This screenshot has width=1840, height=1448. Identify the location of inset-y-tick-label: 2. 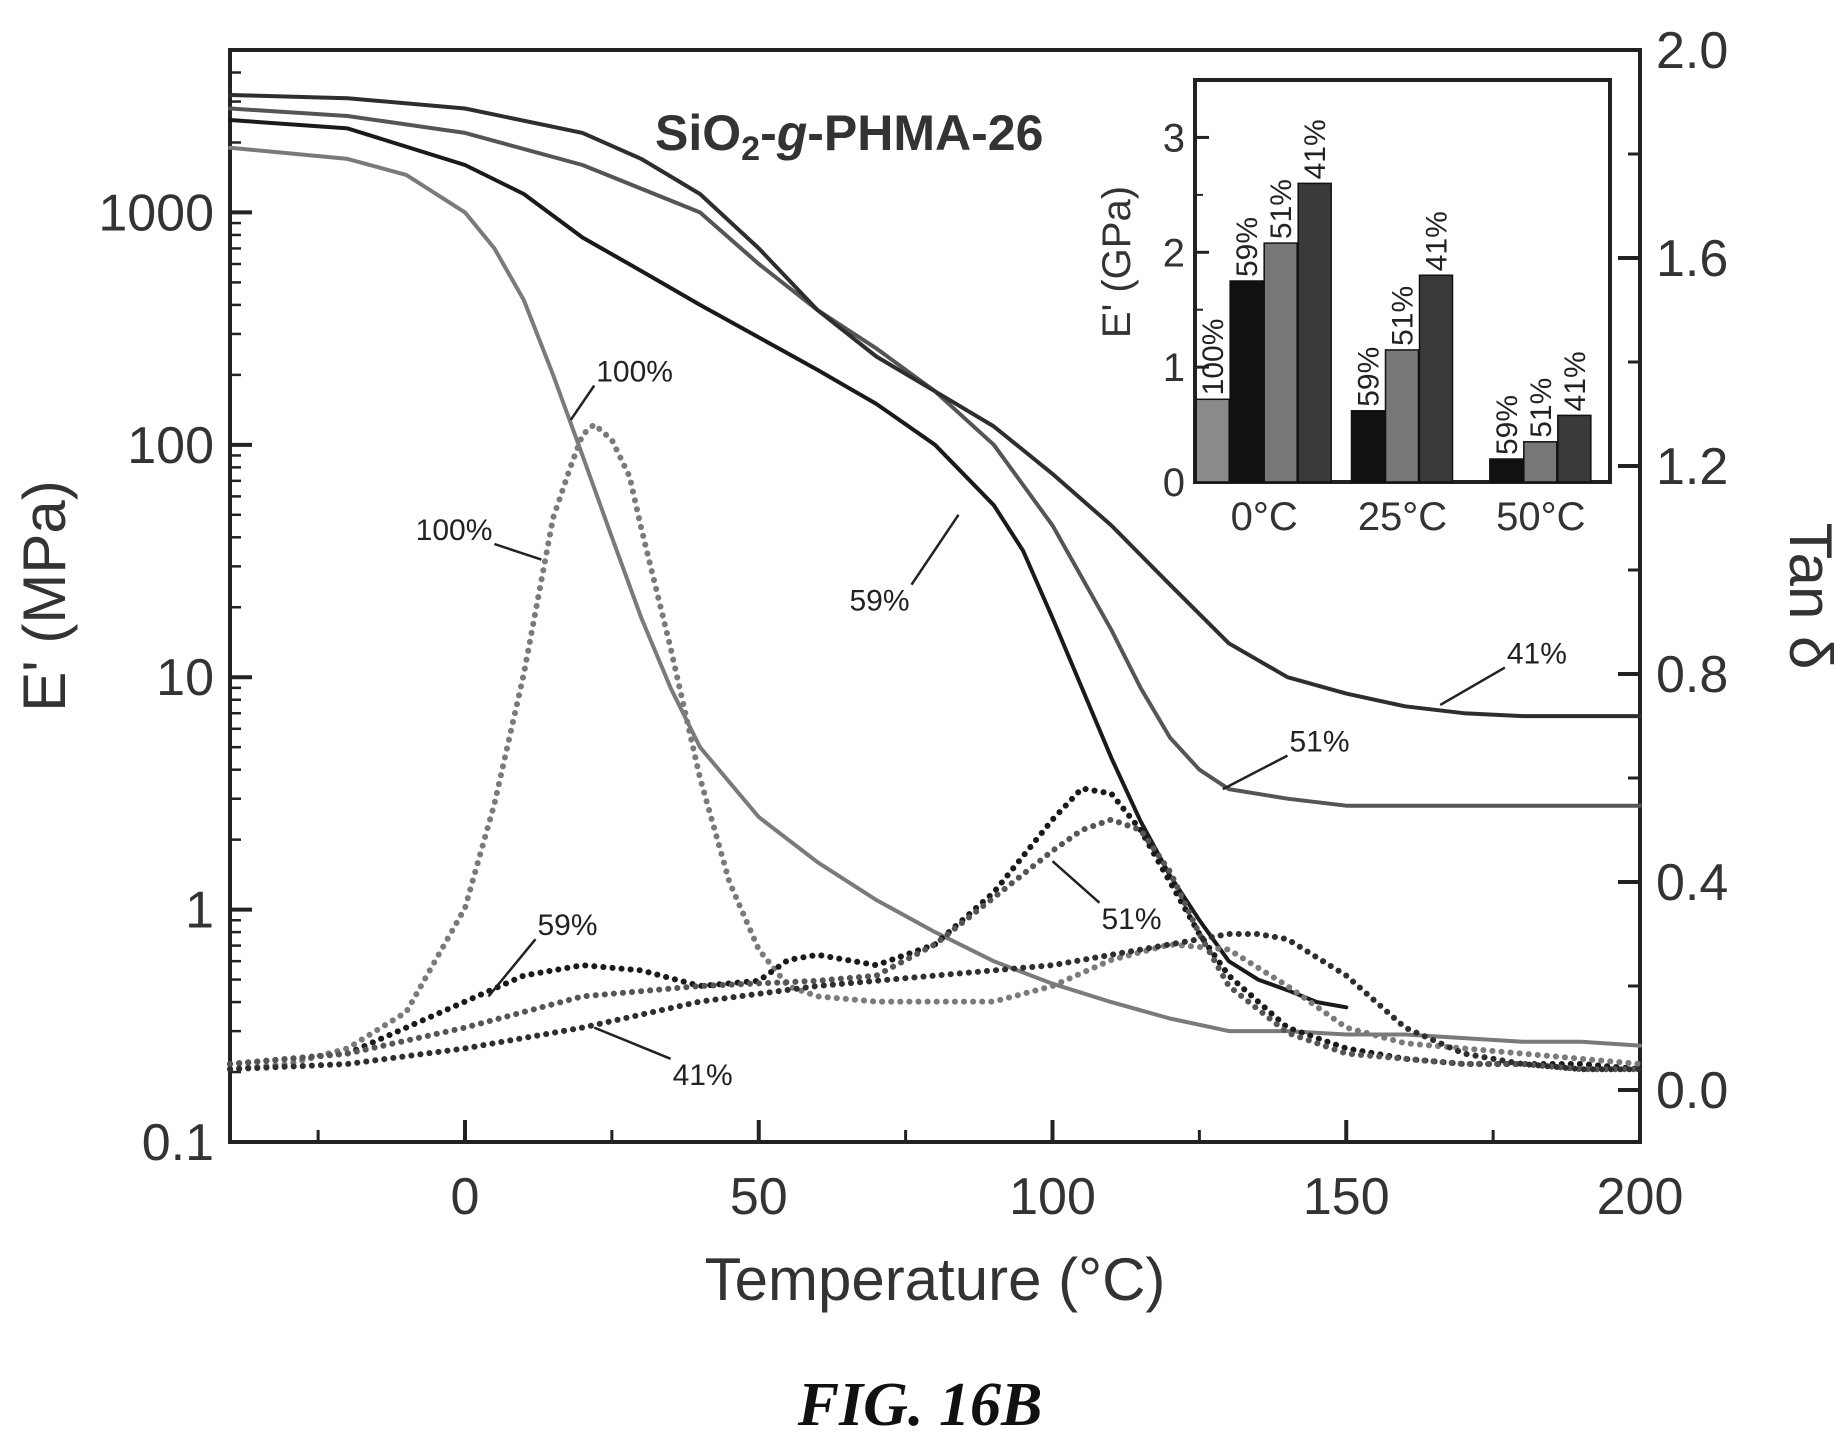
(1174, 253).